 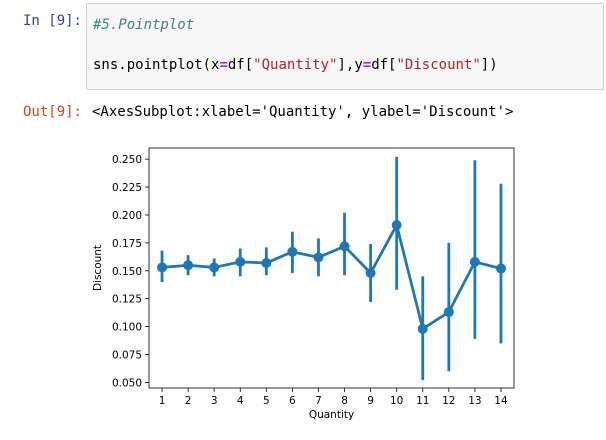 I want to click on y-tick-label: 0.200, so click(x=127, y=216).